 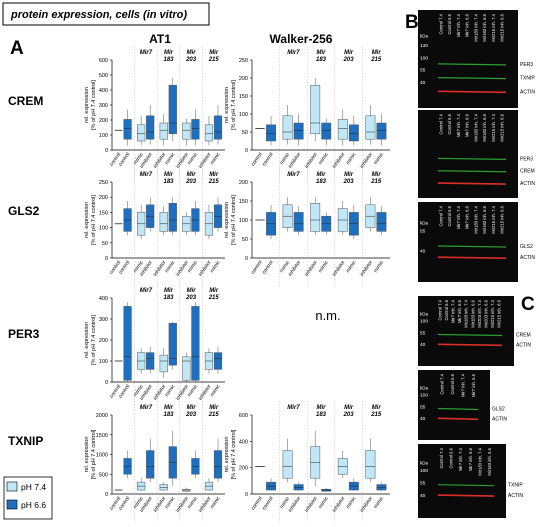 I want to click on band-label: PER3, so click(x=526, y=65).